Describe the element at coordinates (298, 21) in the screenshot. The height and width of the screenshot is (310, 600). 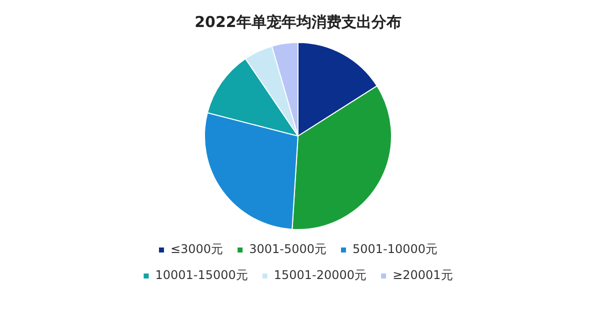
I see `chart-title: 2022年单宠年均消费支出分布` at that location.